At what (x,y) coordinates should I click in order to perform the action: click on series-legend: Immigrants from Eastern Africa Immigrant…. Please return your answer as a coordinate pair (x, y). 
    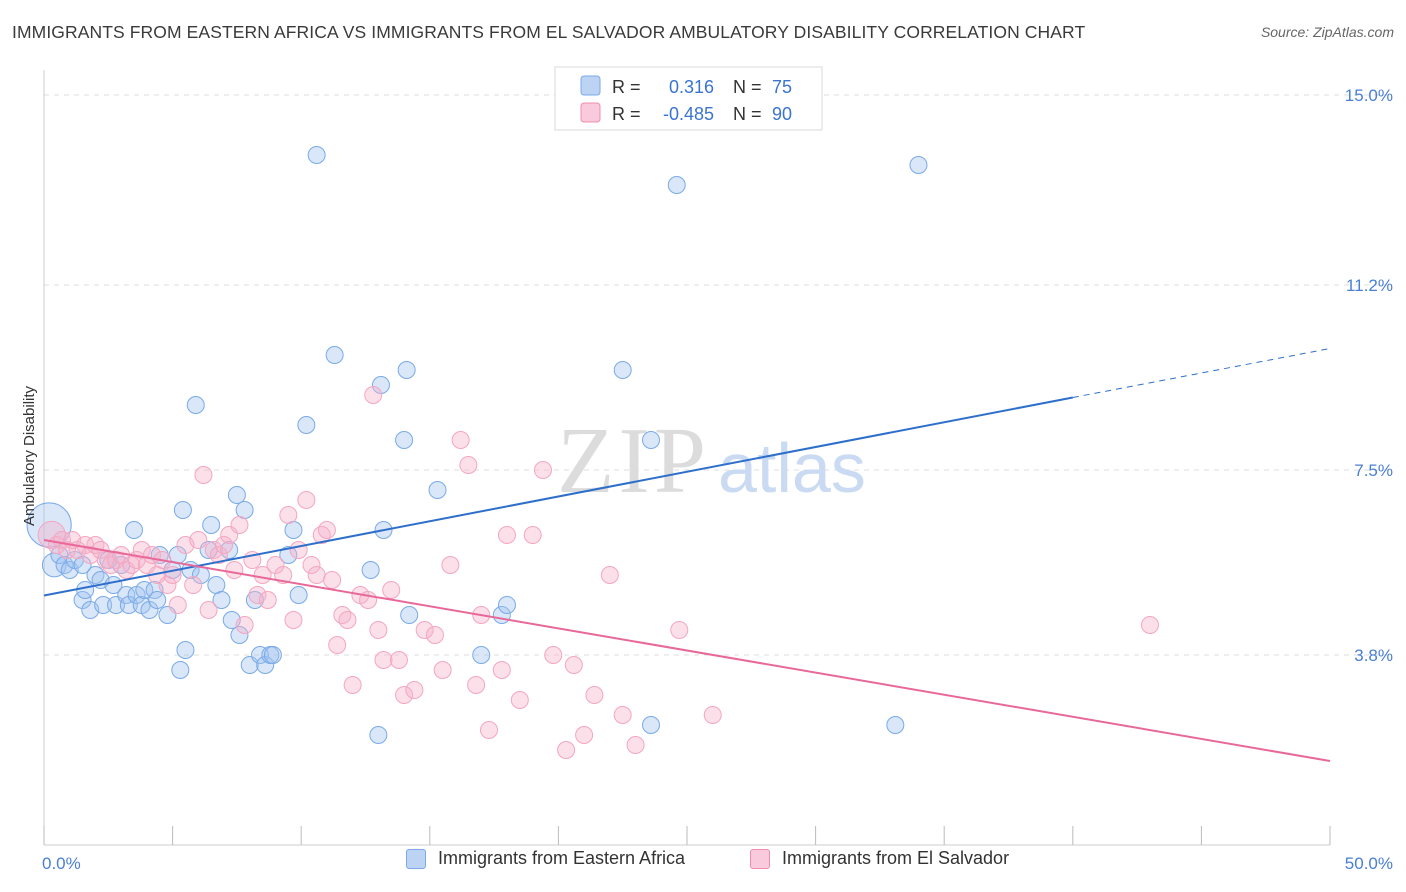
    Looking at the image, I should click on (703, 864).